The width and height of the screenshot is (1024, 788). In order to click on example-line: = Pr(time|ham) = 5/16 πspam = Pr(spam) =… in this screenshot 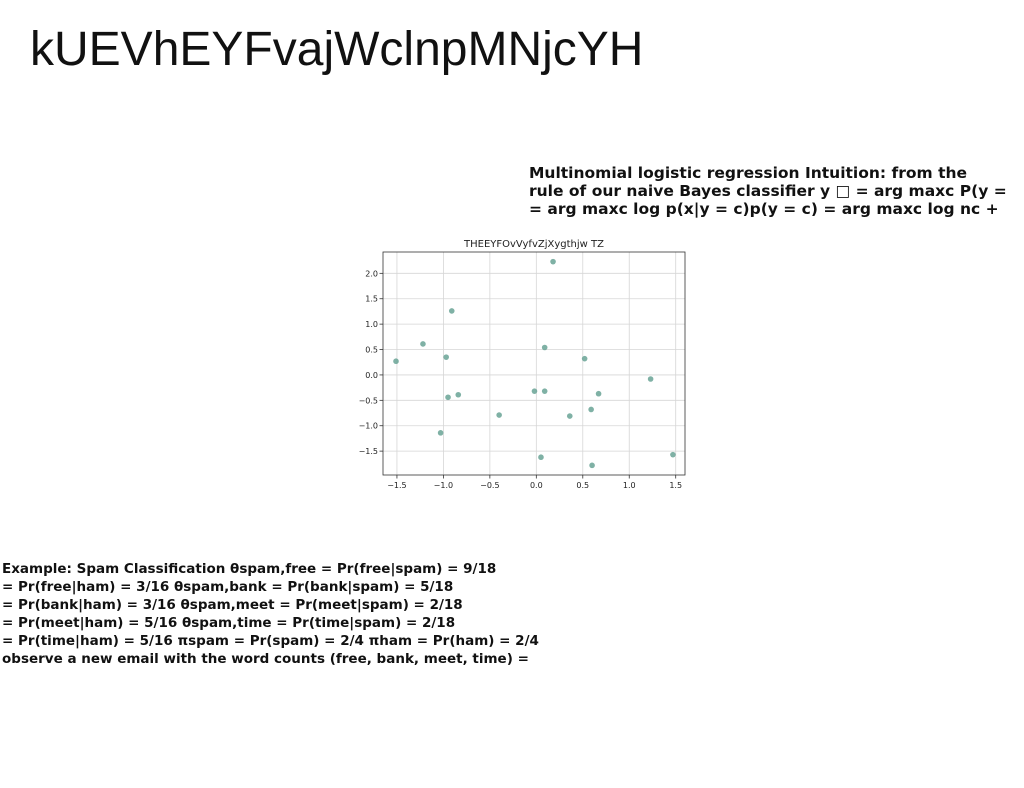, I will do `click(270, 641)`.